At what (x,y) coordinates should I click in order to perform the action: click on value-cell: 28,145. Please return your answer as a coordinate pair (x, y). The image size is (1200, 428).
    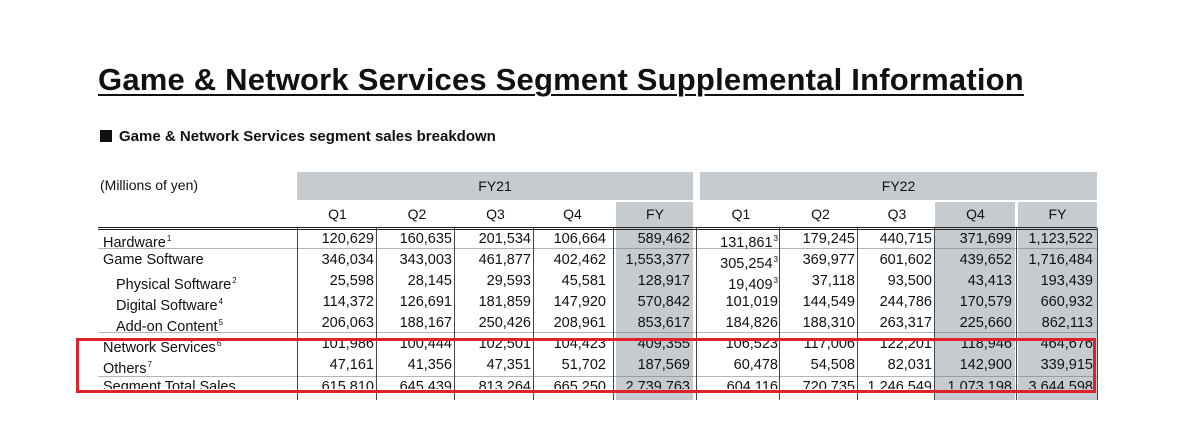
    Looking at the image, I should click on (430, 281).